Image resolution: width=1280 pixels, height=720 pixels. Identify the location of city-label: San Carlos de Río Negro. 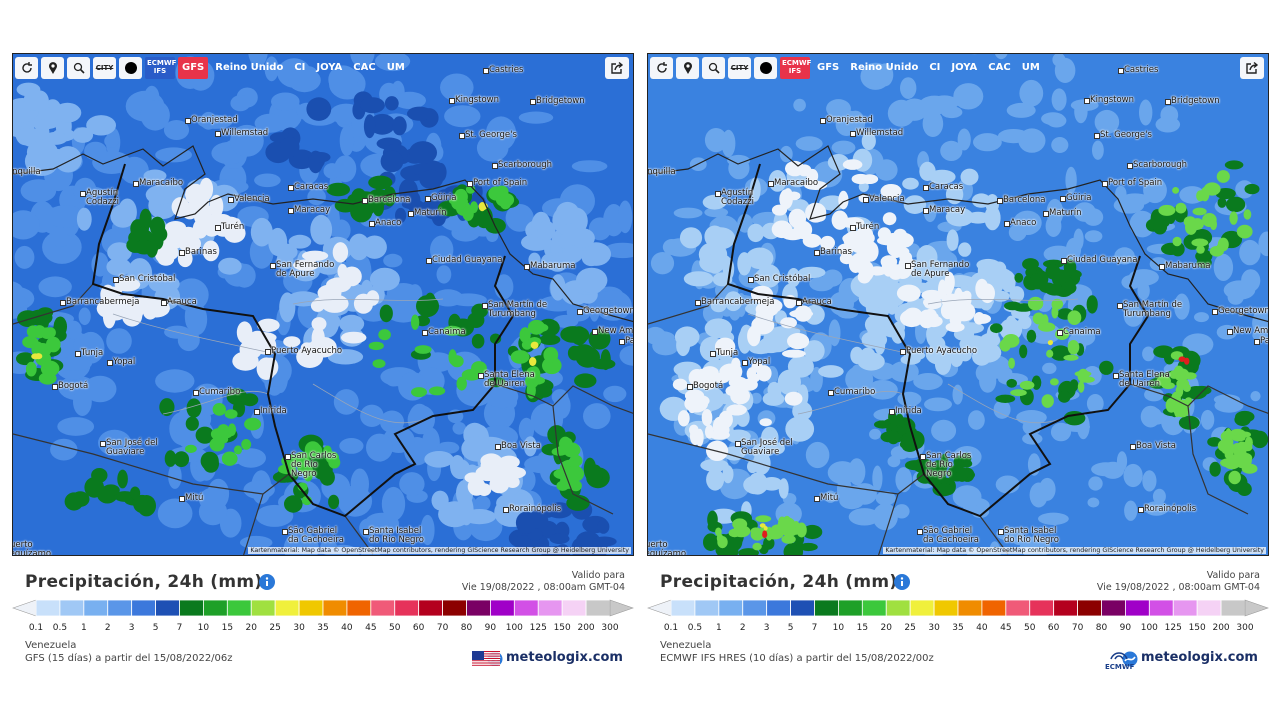
(313, 465).